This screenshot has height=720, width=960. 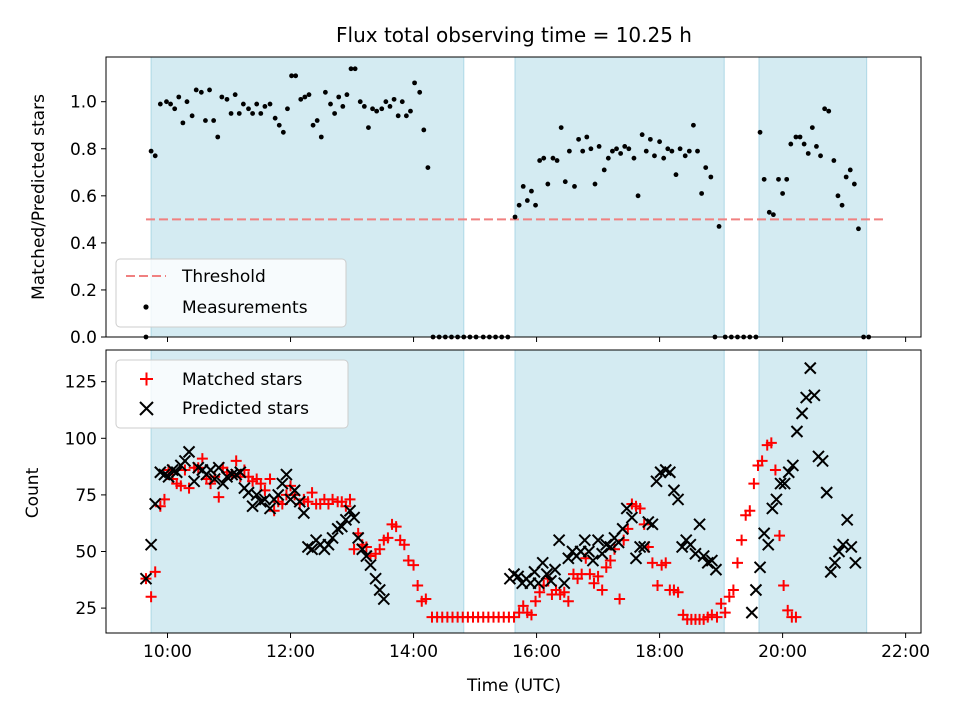 I want to click on measurements-legend-swatch, so click(x=146, y=307).